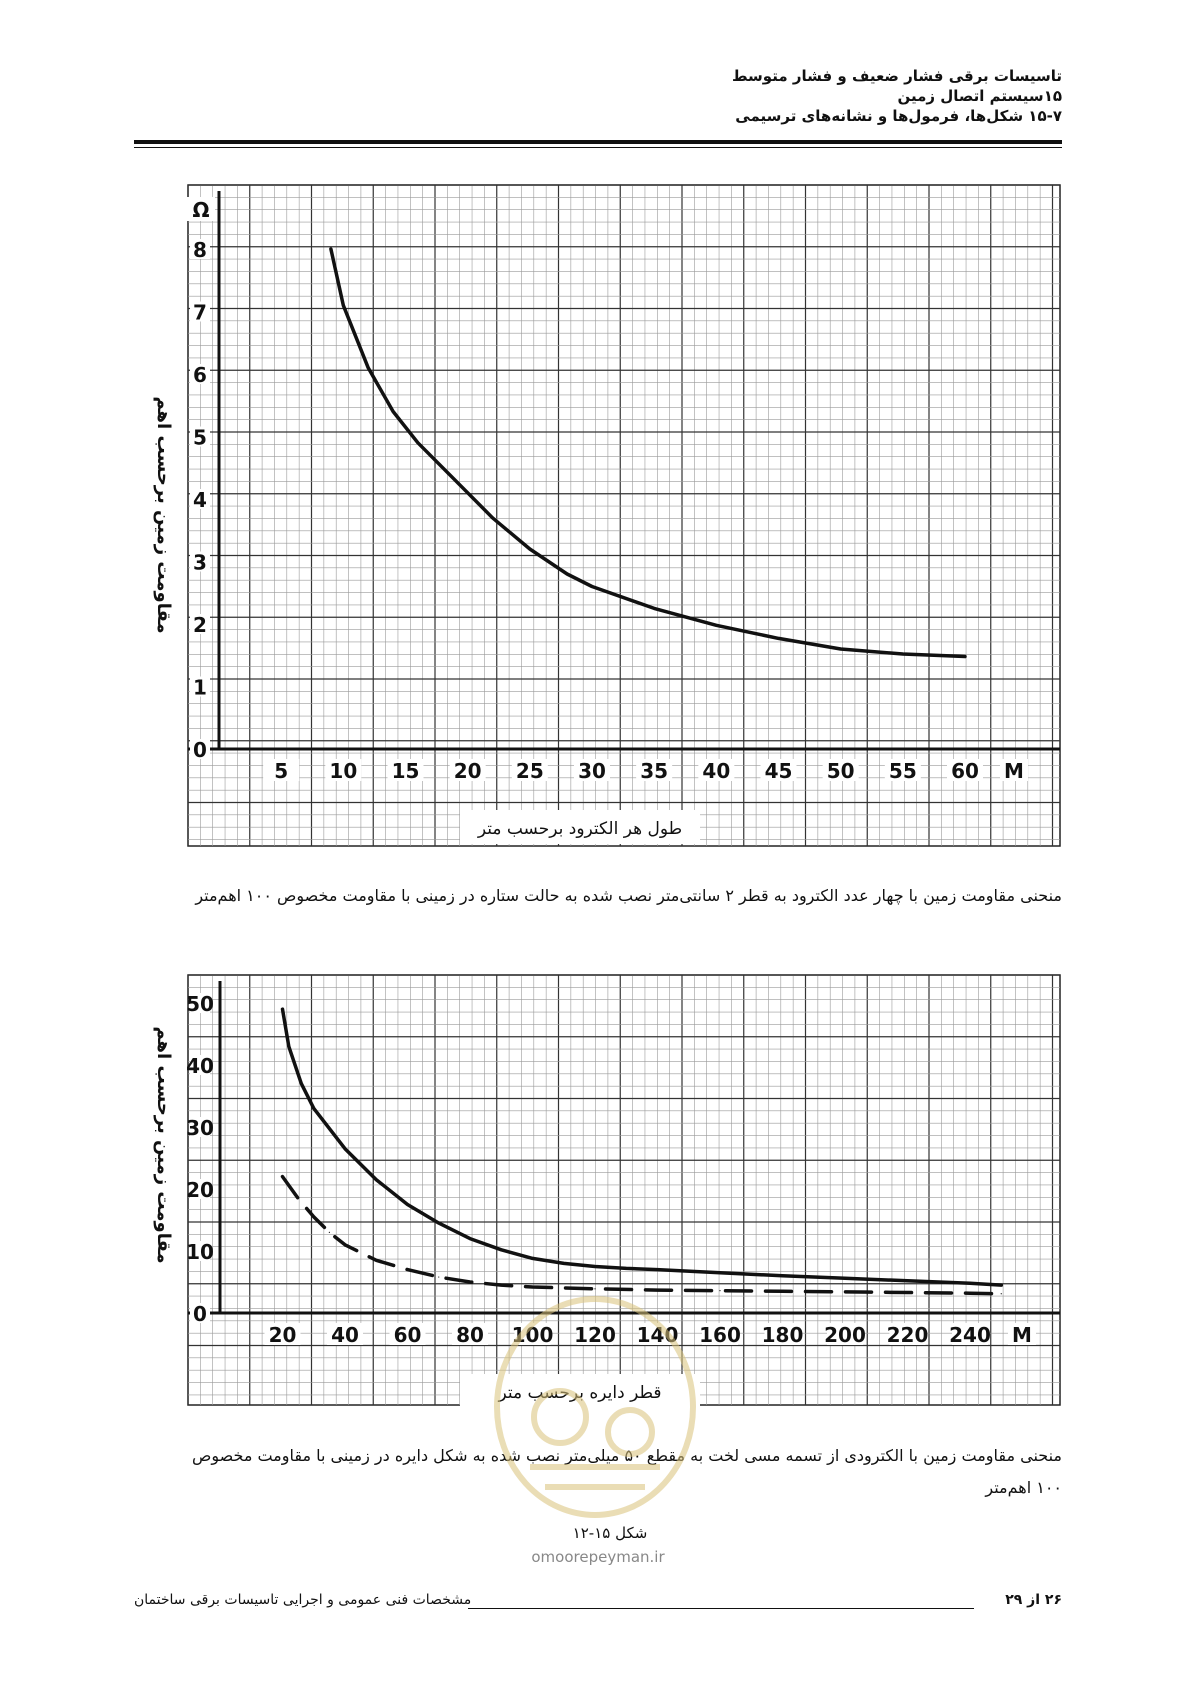  What do you see at coordinates (783, 1335) in the screenshot?
I see `chart-2-x-tick-label: 180` at bounding box center [783, 1335].